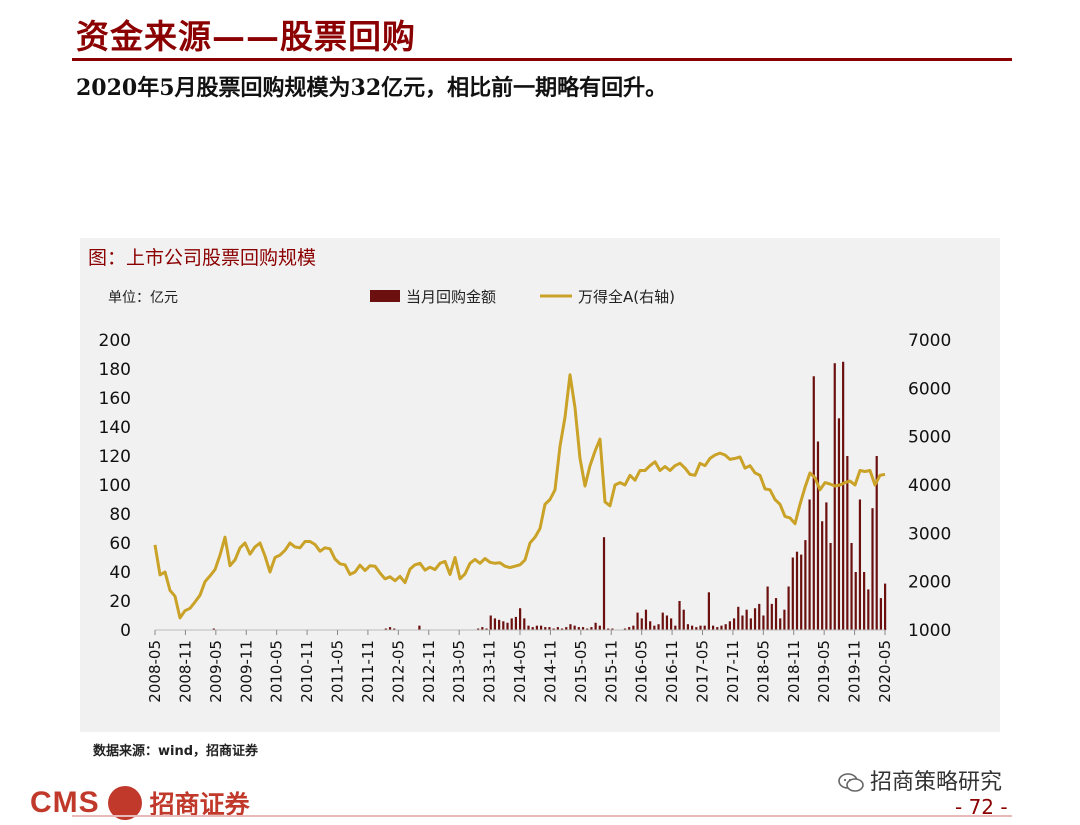  What do you see at coordinates (459, 671) in the screenshot?
I see `x-tick-label: 2013-05` at bounding box center [459, 671].